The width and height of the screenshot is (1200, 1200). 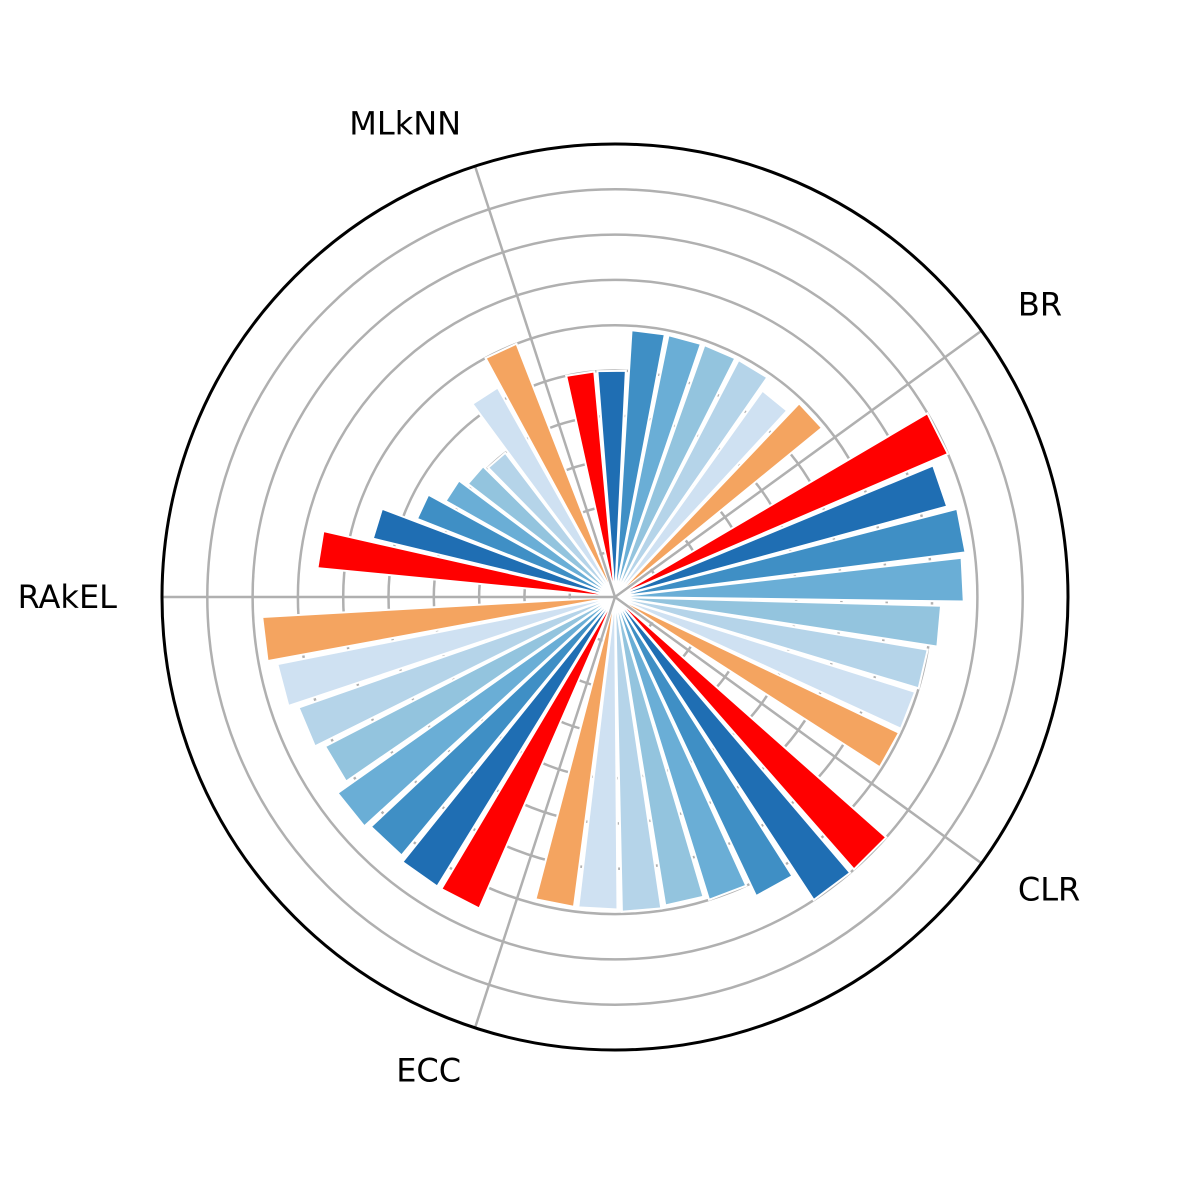 I want to click on spoke-ecc, so click(x=545, y=812).